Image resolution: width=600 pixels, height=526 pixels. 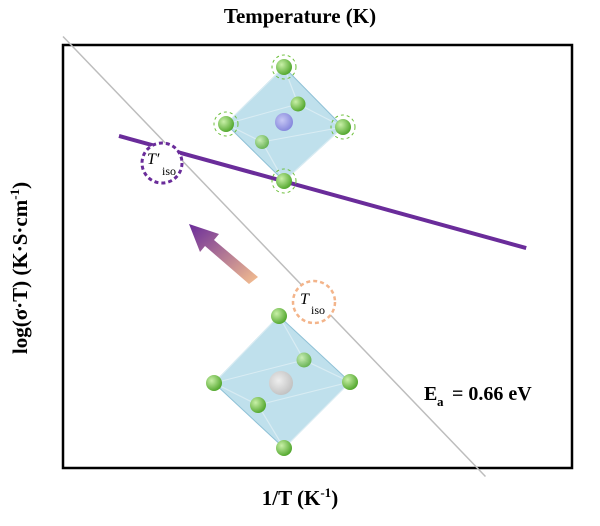 I want to click on tiso-prime-marker: T′ iso, so click(x=162, y=163).